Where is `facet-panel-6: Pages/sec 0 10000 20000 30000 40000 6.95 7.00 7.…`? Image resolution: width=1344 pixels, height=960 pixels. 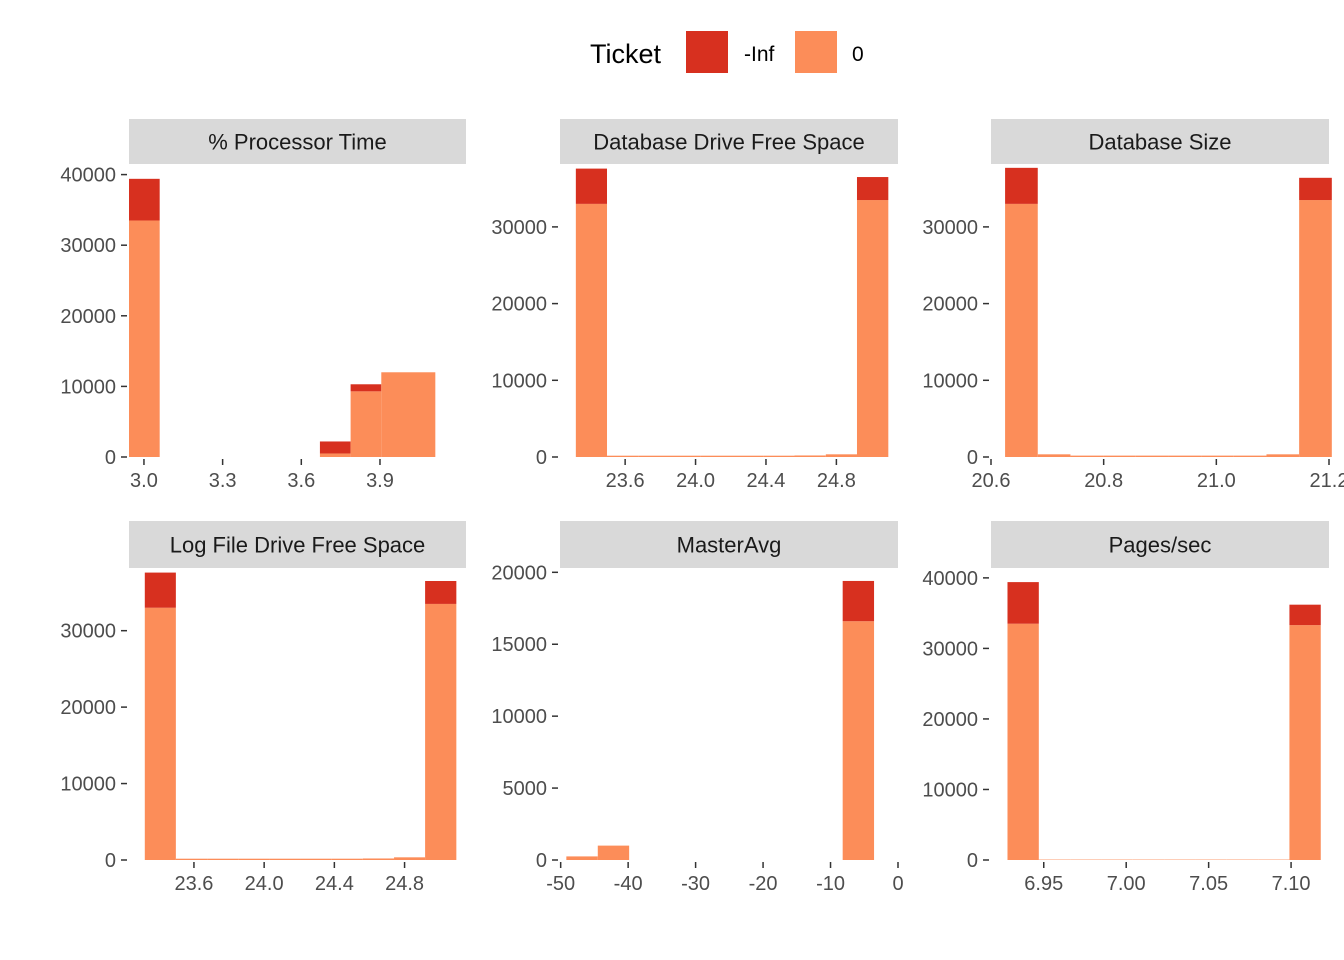 facet-panel-6: Pages/sec 0 10000 20000 30000 40000 6.95 7.00 7.… is located at coordinates (1125, 708).